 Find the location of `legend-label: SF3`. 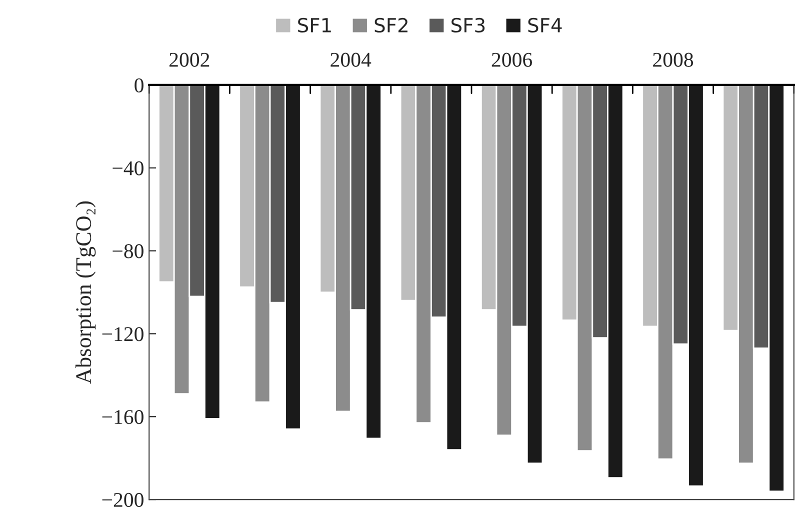

legend-label: SF3 is located at coordinates (468, 25).